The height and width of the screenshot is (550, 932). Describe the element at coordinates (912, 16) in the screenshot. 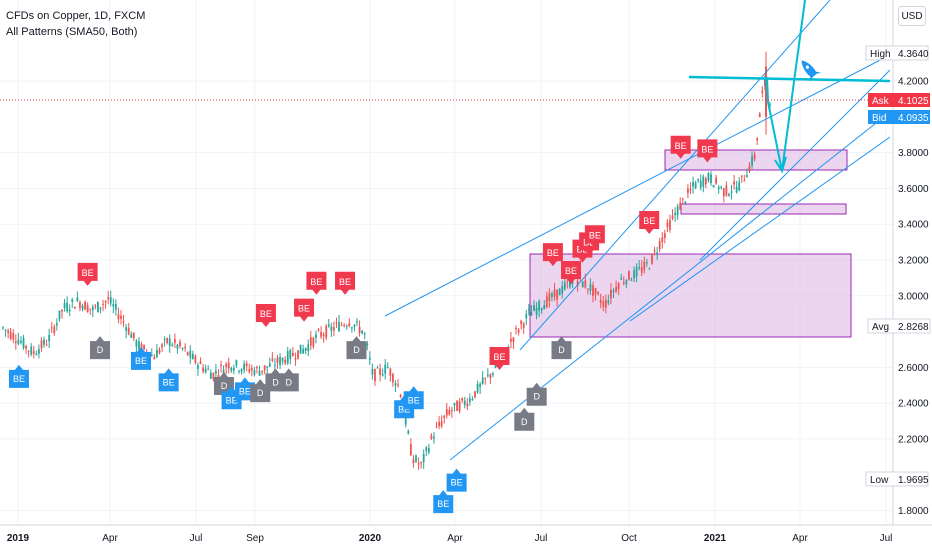

I see `currency-button: USD` at that location.